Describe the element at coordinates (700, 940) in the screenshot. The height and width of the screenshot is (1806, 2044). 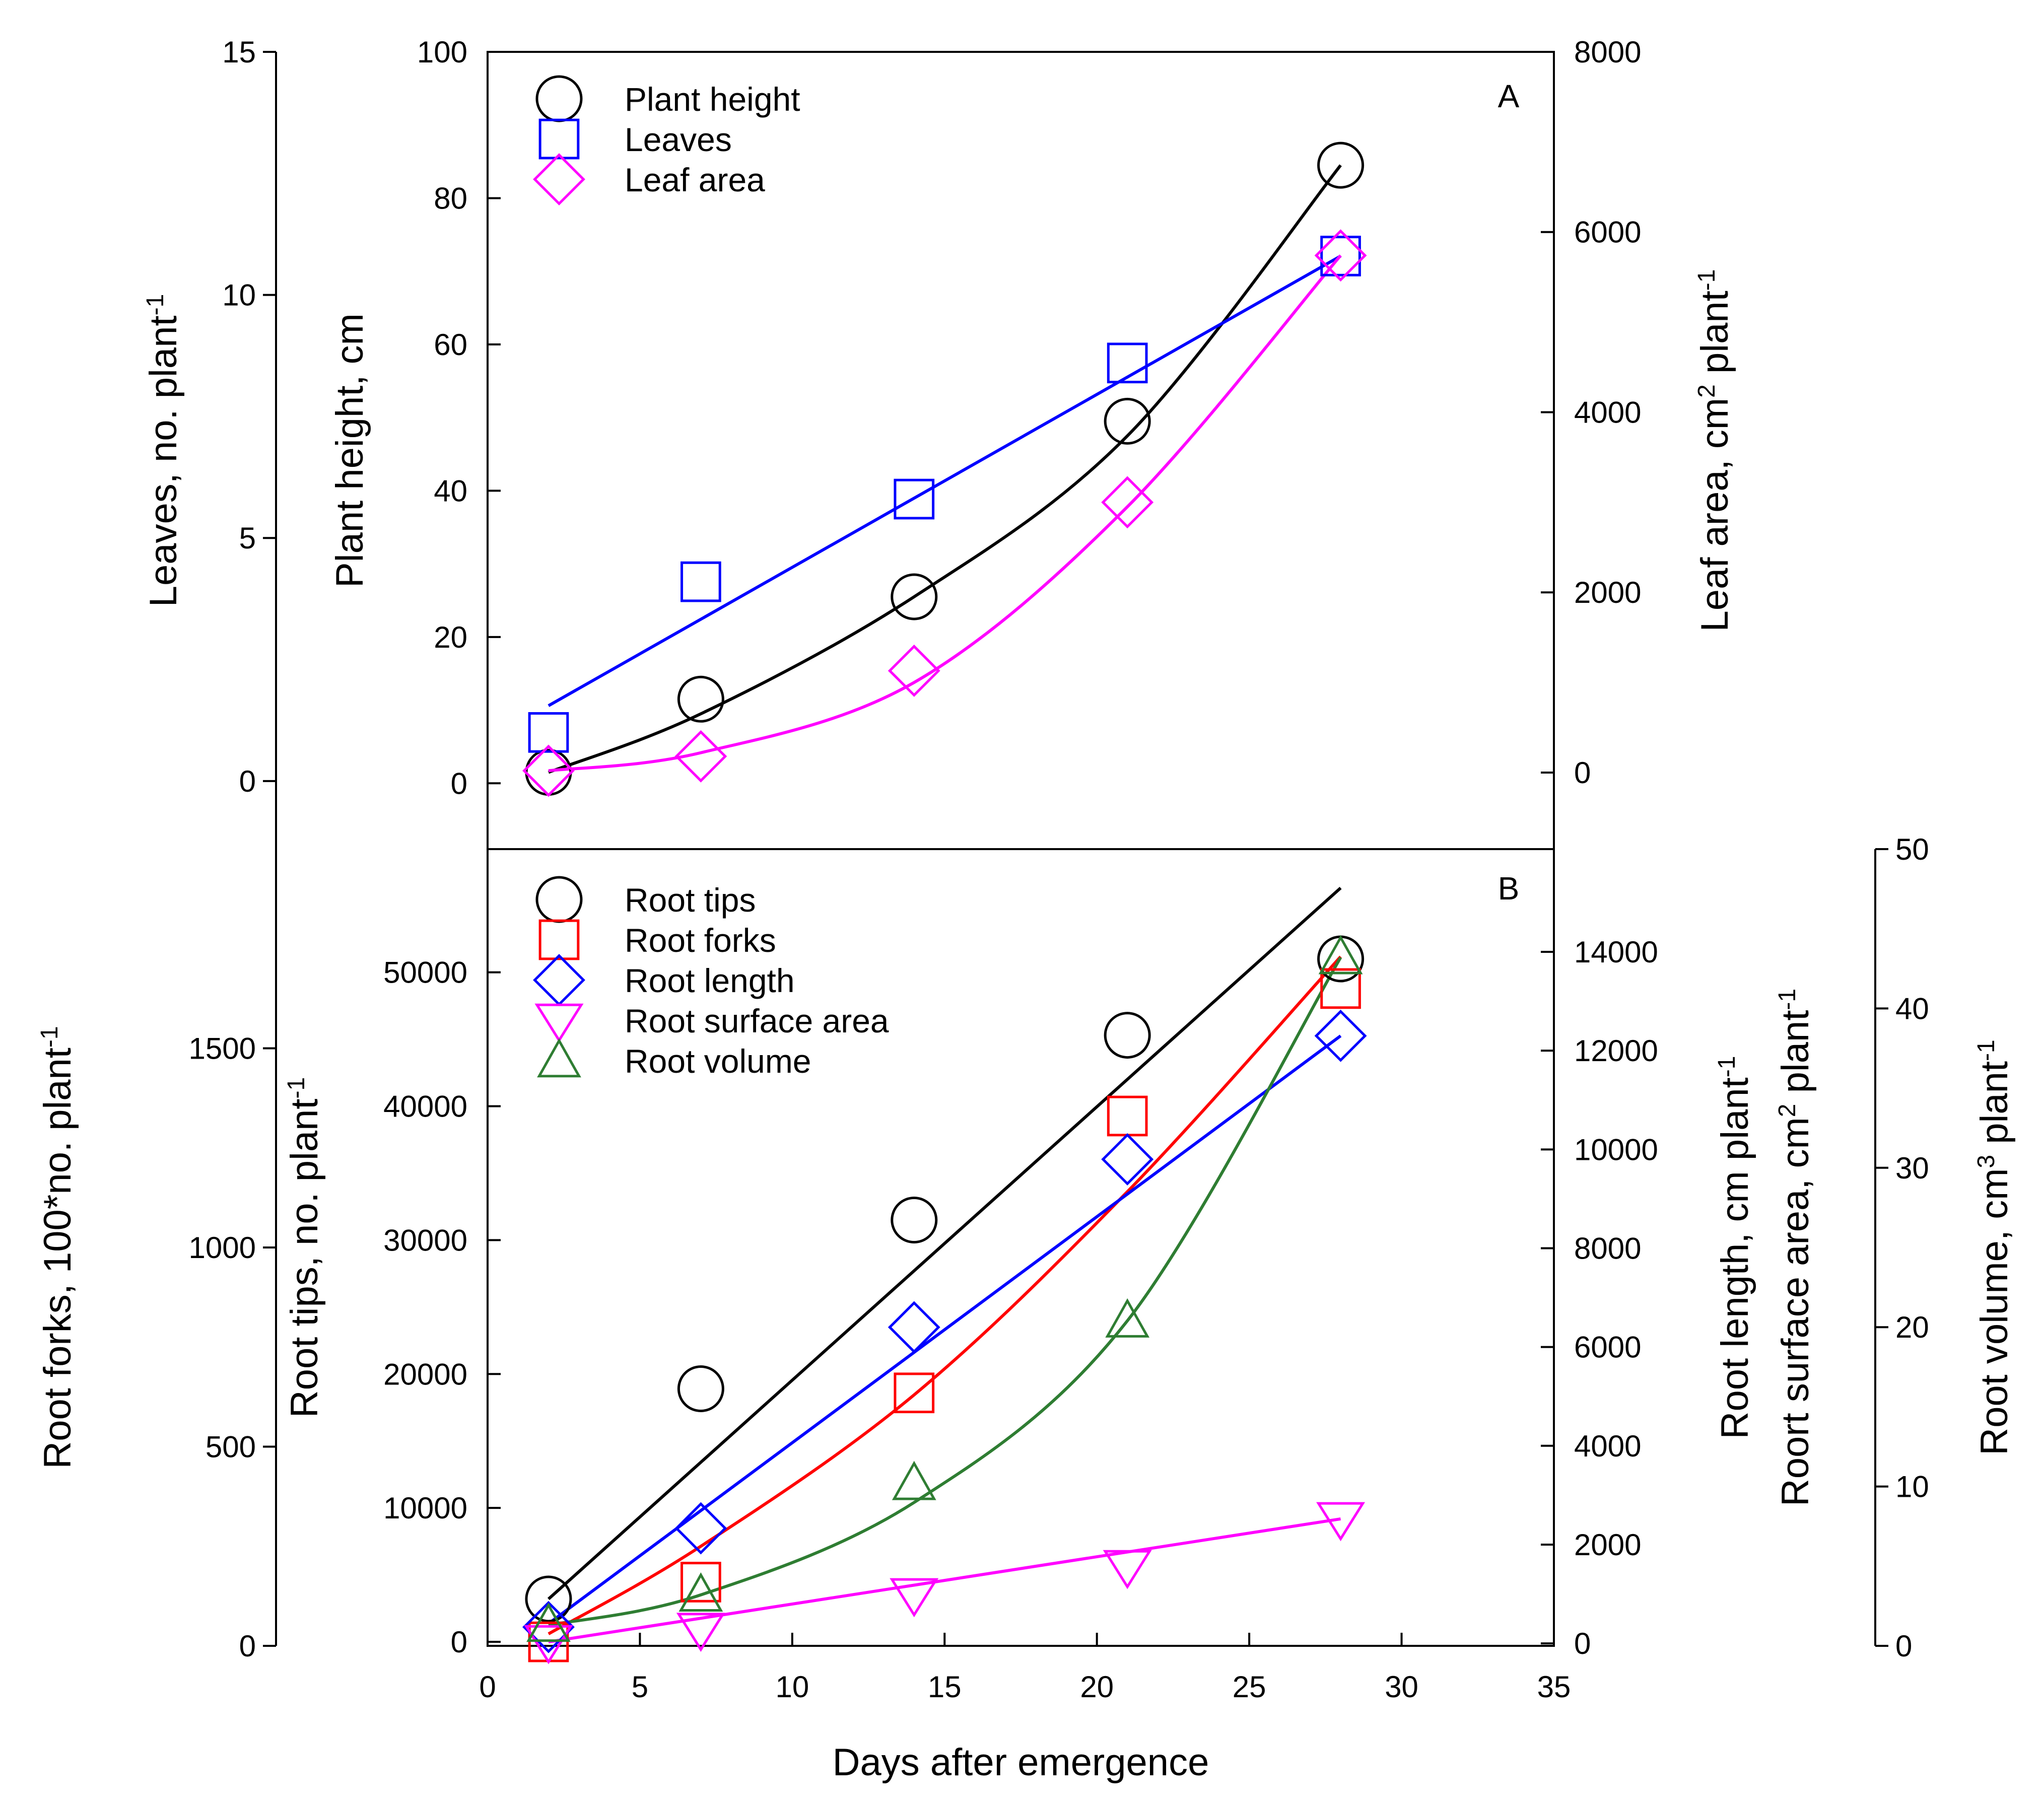
I see `panel-b-legend-root-forks-label: Root forks` at that location.